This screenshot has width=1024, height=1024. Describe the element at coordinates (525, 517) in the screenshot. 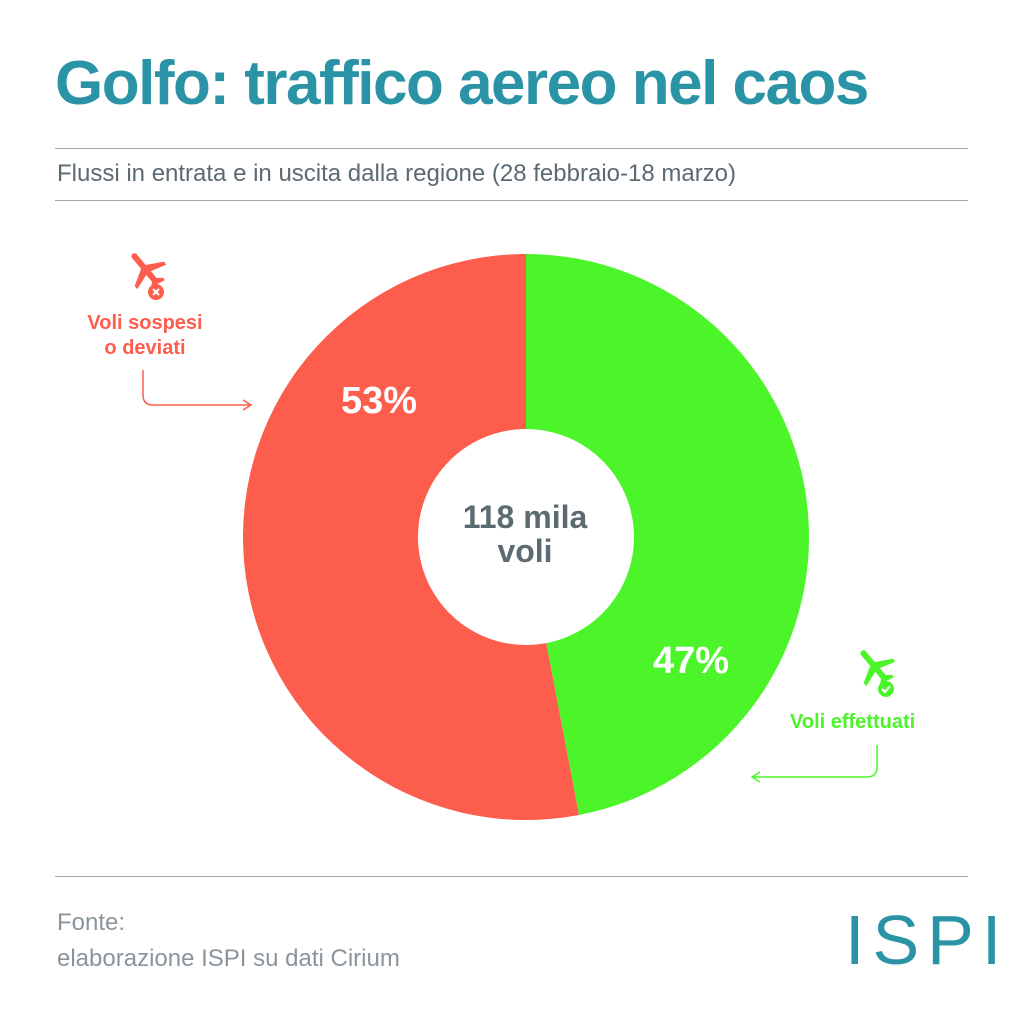

I see `center-label-line1: 118 mila` at that location.